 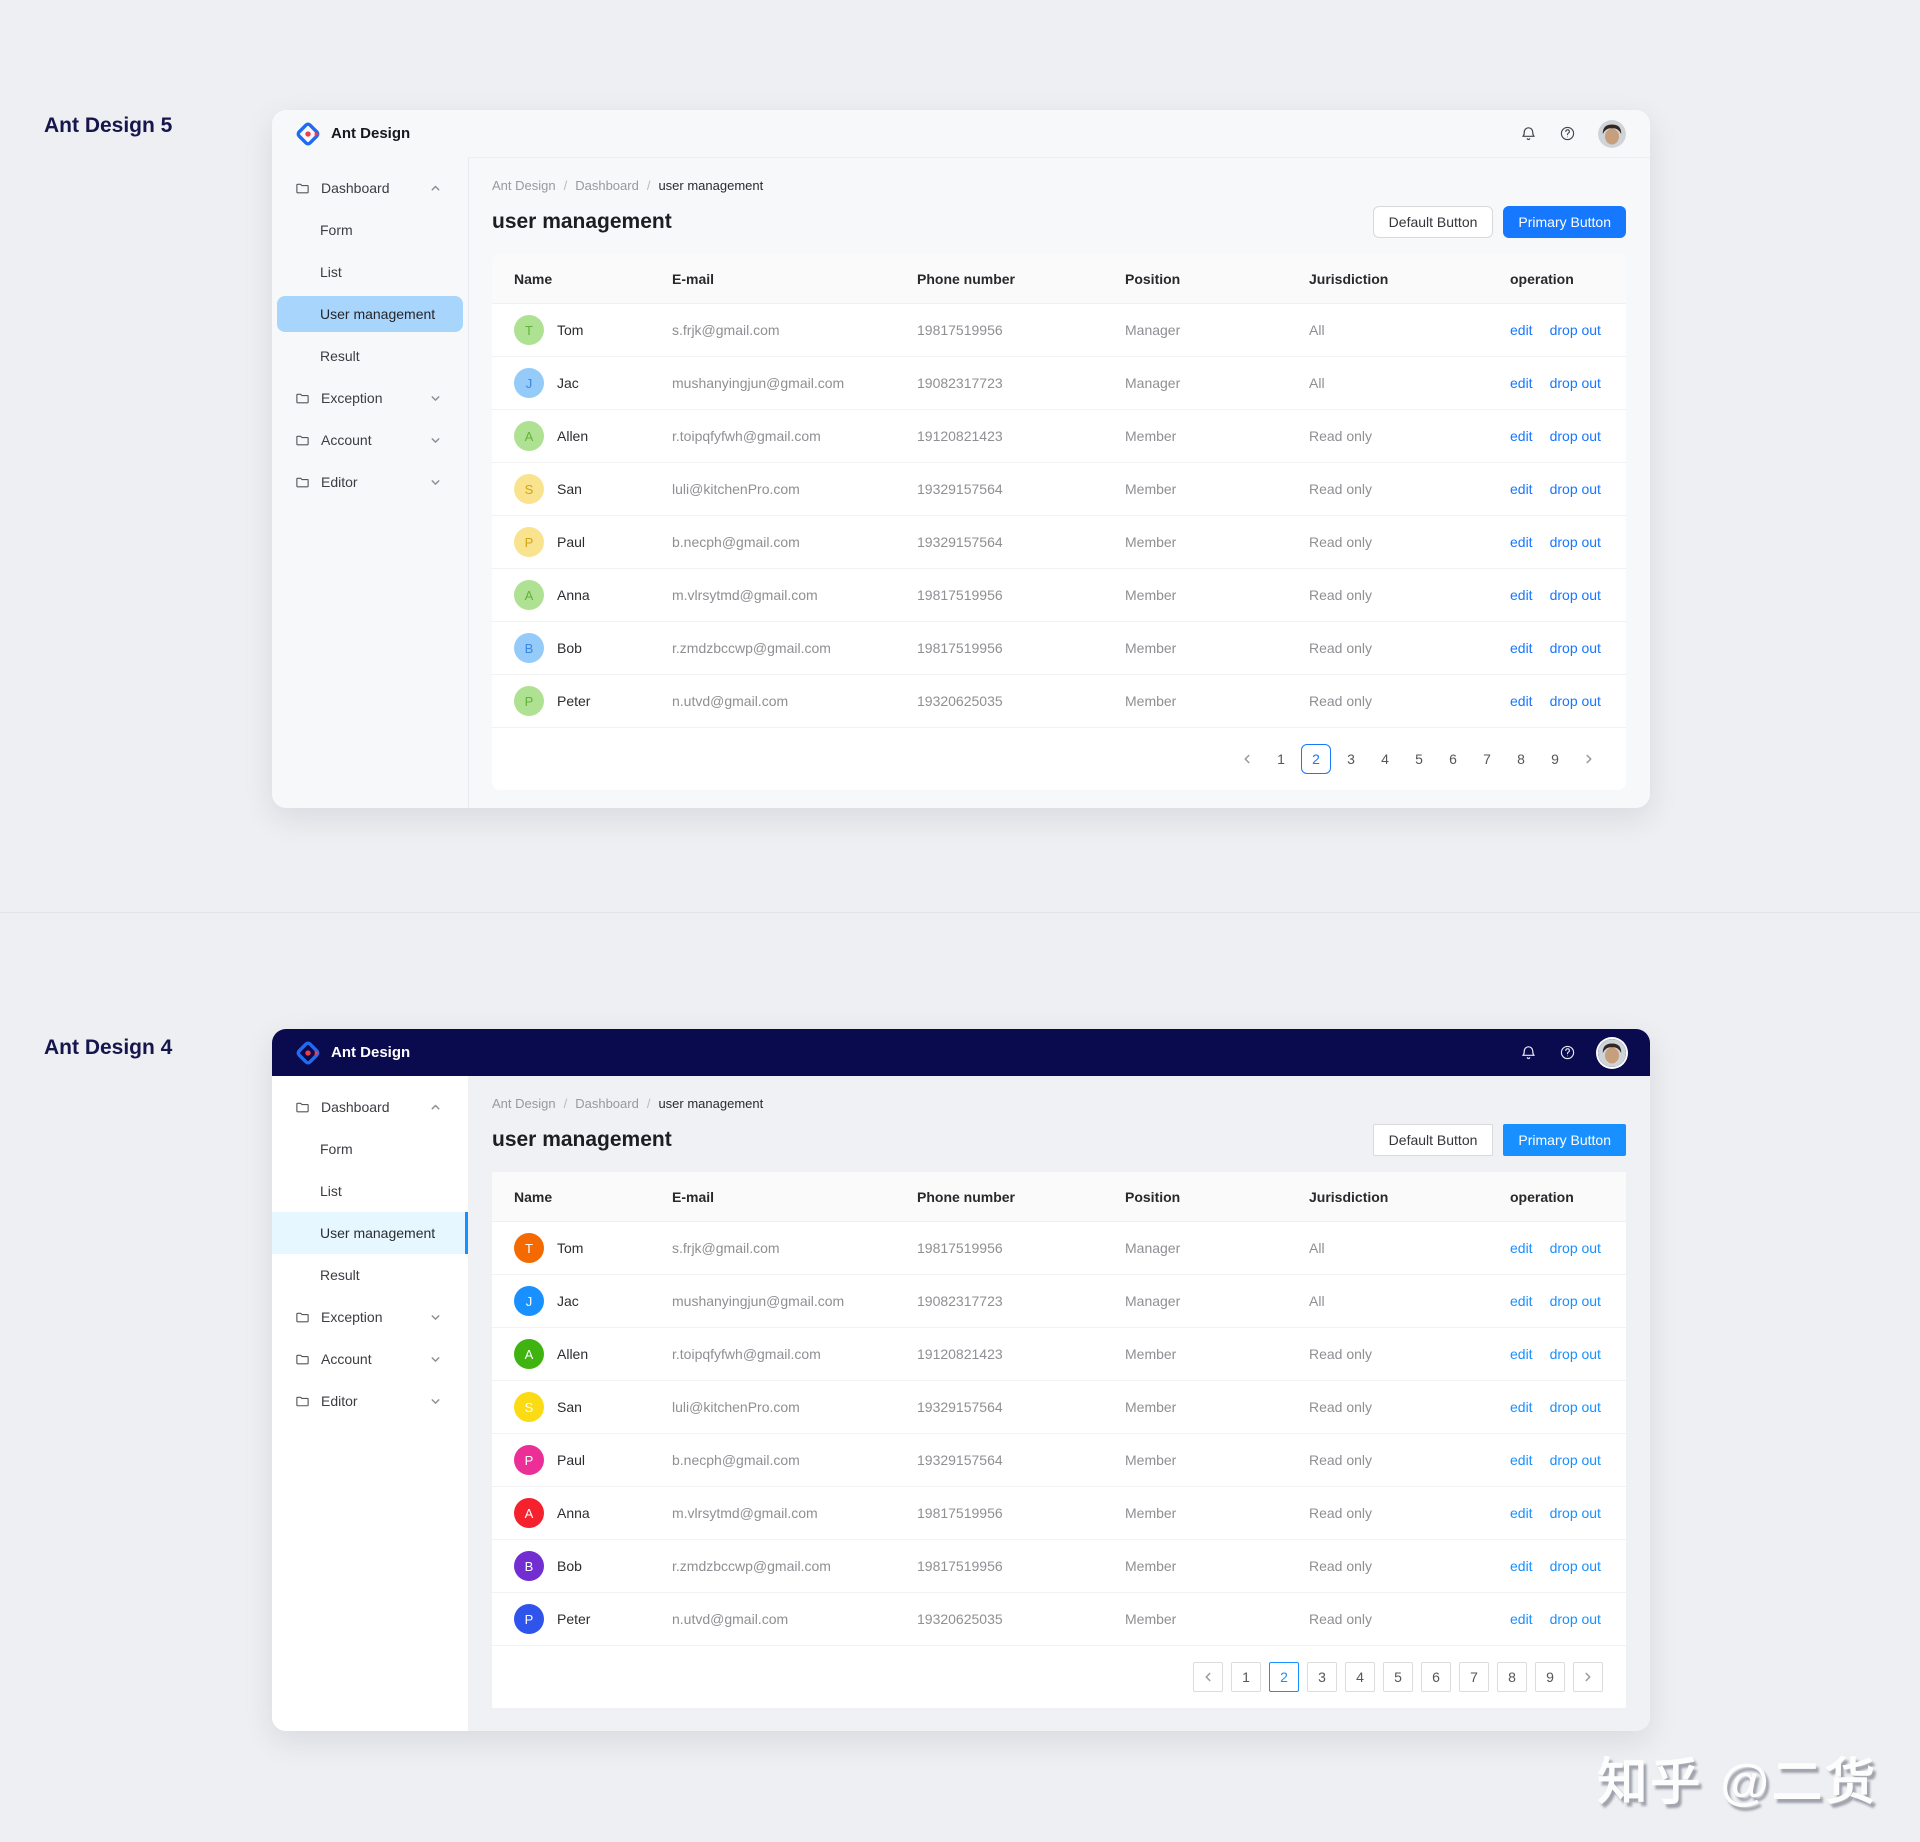 I want to click on sidebar-item-label: Exception, so click(x=352, y=398).